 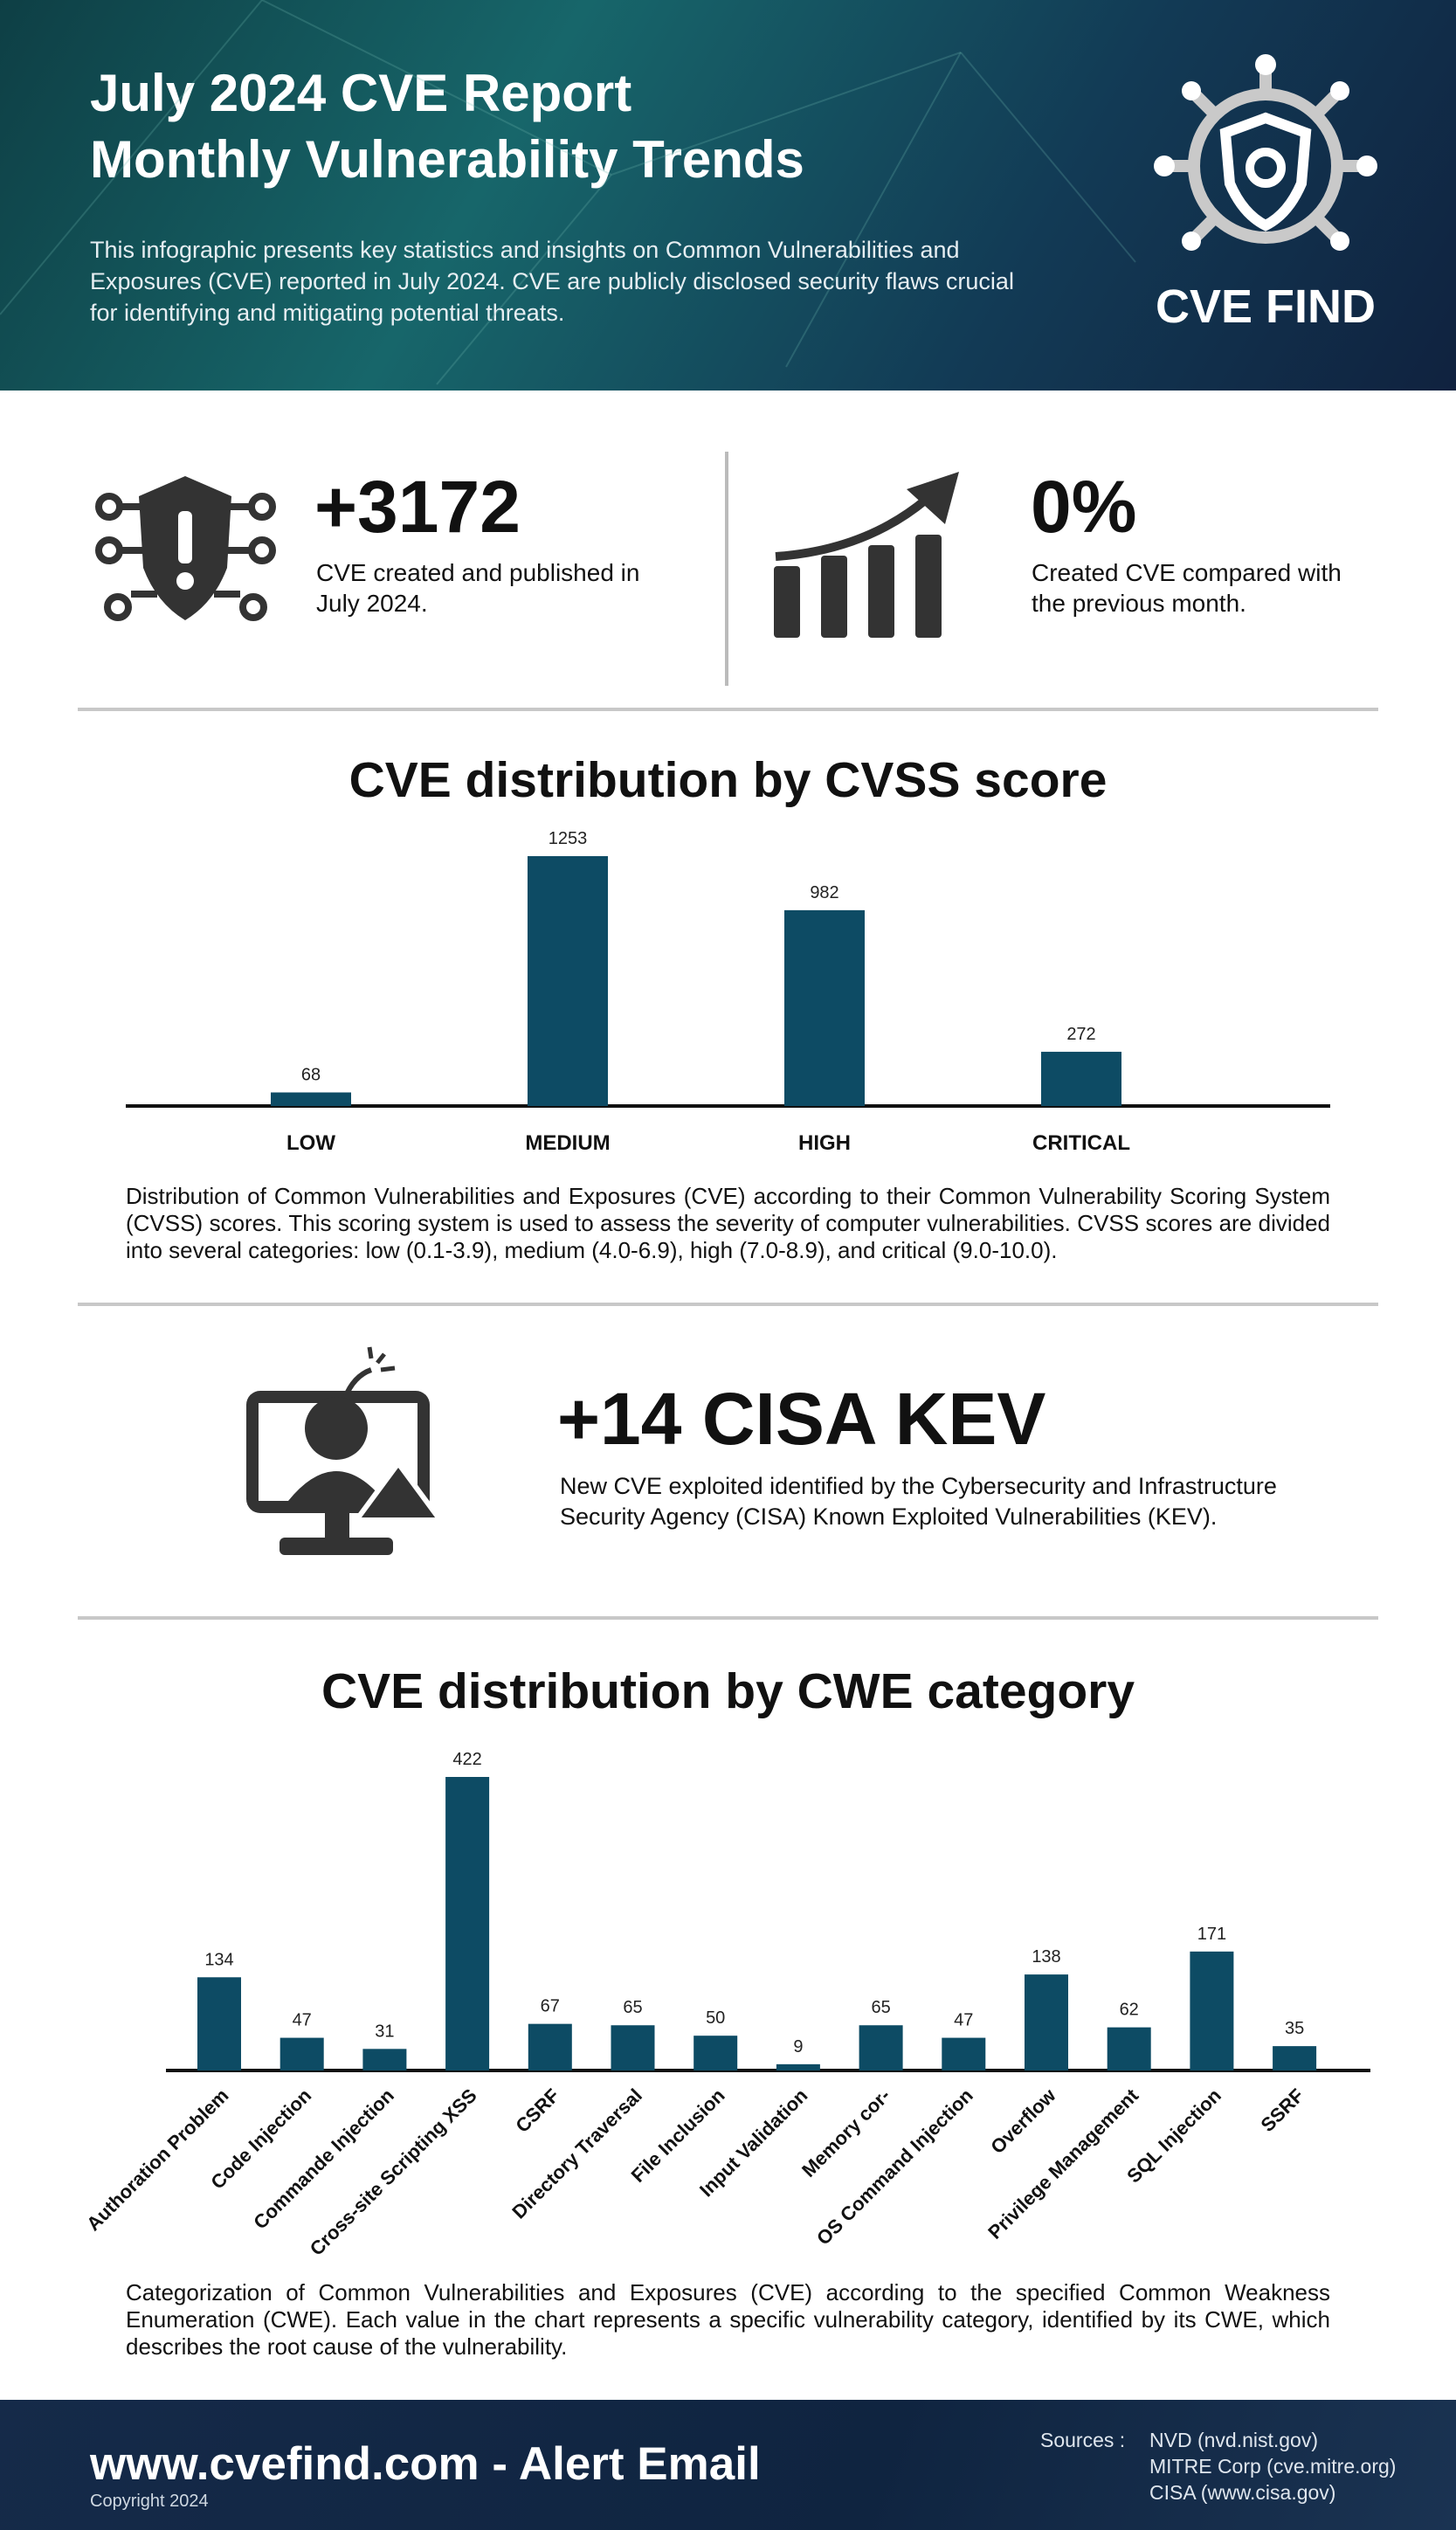 What do you see at coordinates (894, 2167) in the screenshot?
I see `x-tick-label: OS Command Injection` at bounding box center [894, 2167].